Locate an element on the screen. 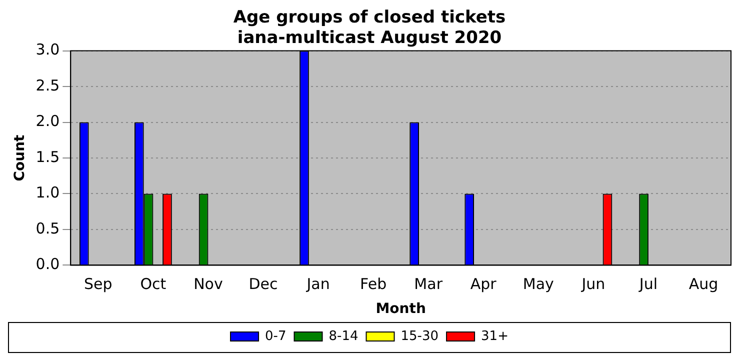  x-tick-label: Aug is located at coordinates (703, 284).